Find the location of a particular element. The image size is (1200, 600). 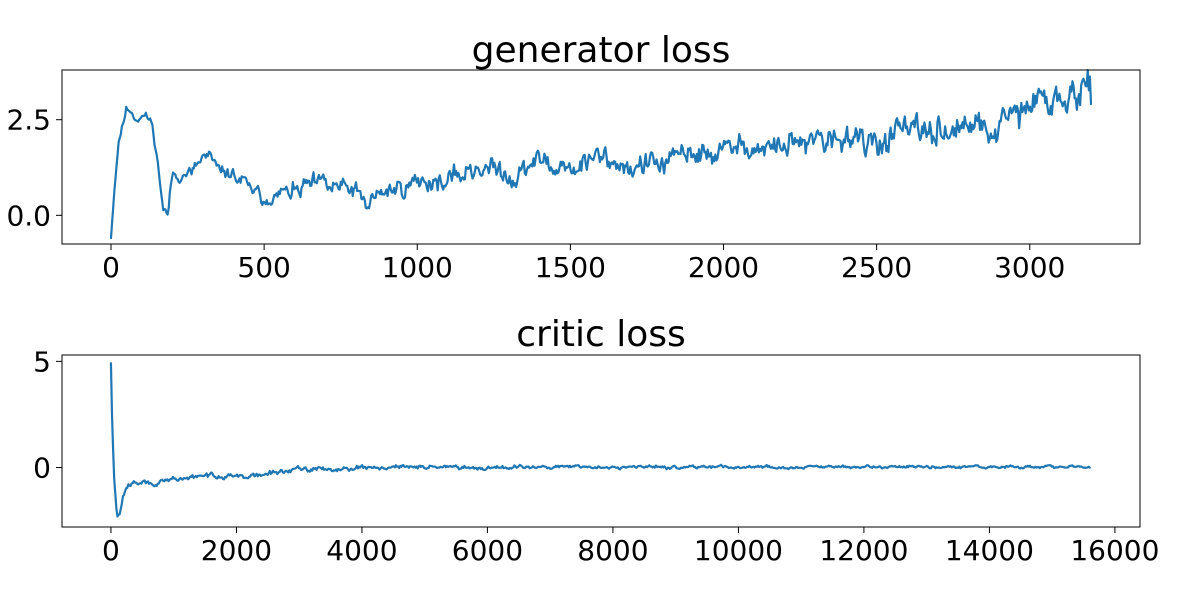

y-tick-label: 0 is located at coordinates (42, 468).